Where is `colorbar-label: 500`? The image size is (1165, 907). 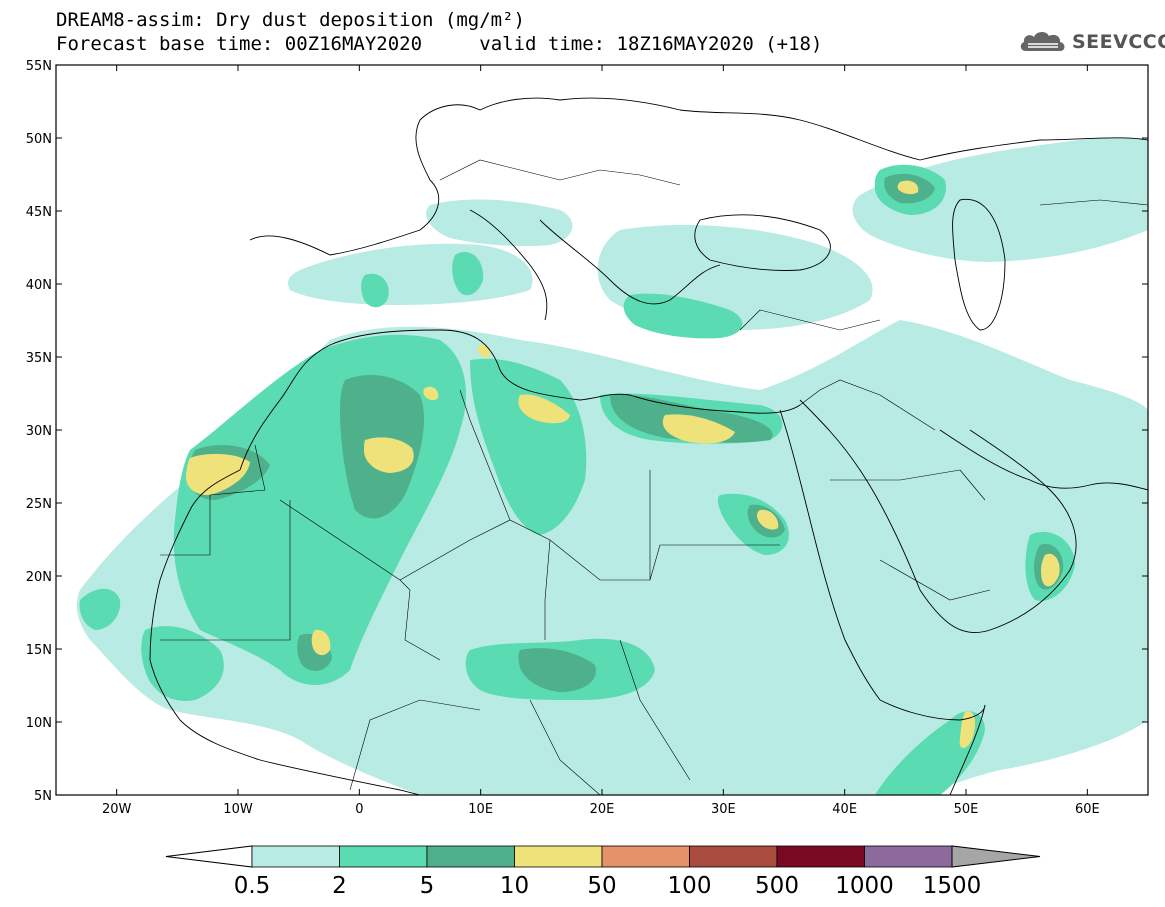
colorbar-label: 500 is located at coordinates (777, 886).